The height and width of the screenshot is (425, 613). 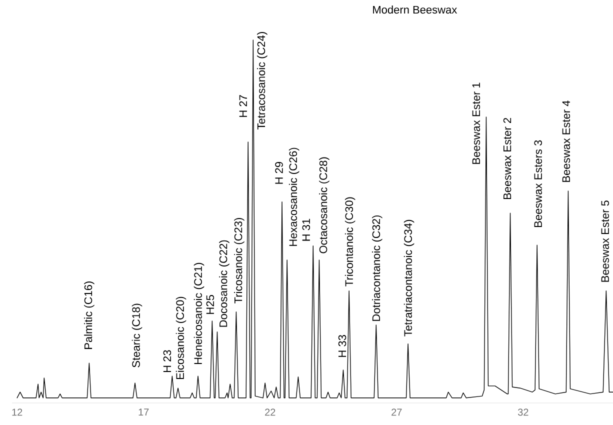 I want to click on annotation: Palmitic (C16), so click(x=89, y=315).